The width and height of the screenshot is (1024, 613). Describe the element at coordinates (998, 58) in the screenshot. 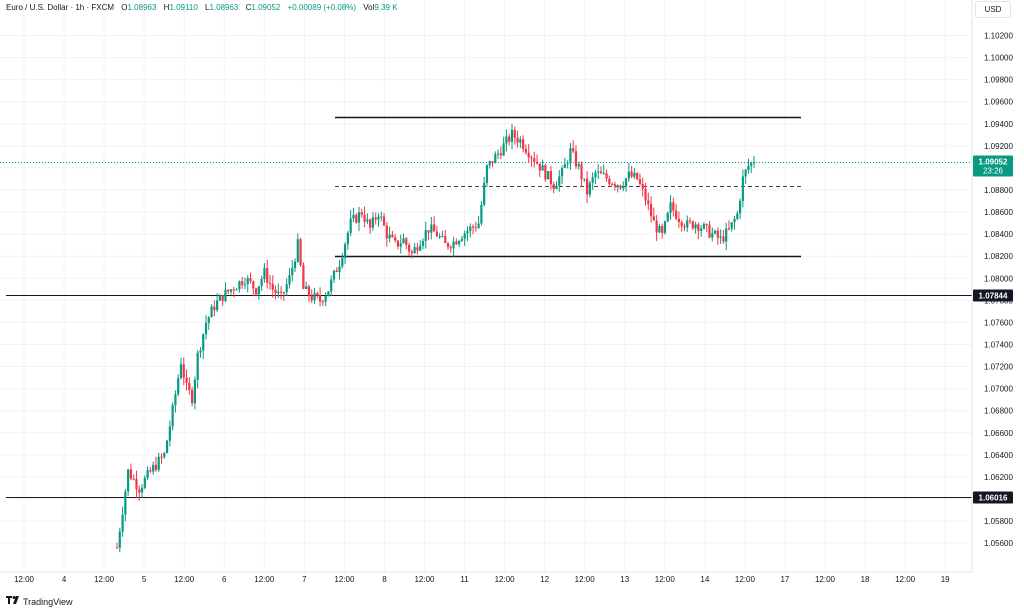

I see `price-tick-label: 1.10000` at that location.